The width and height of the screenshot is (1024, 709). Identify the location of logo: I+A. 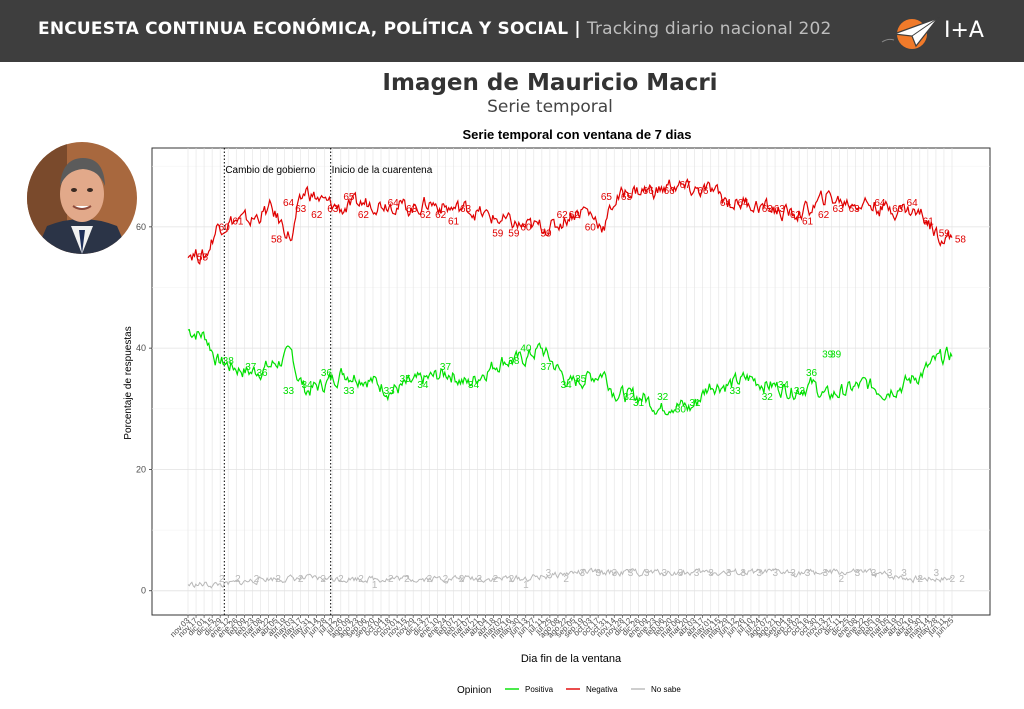
(935, 32).